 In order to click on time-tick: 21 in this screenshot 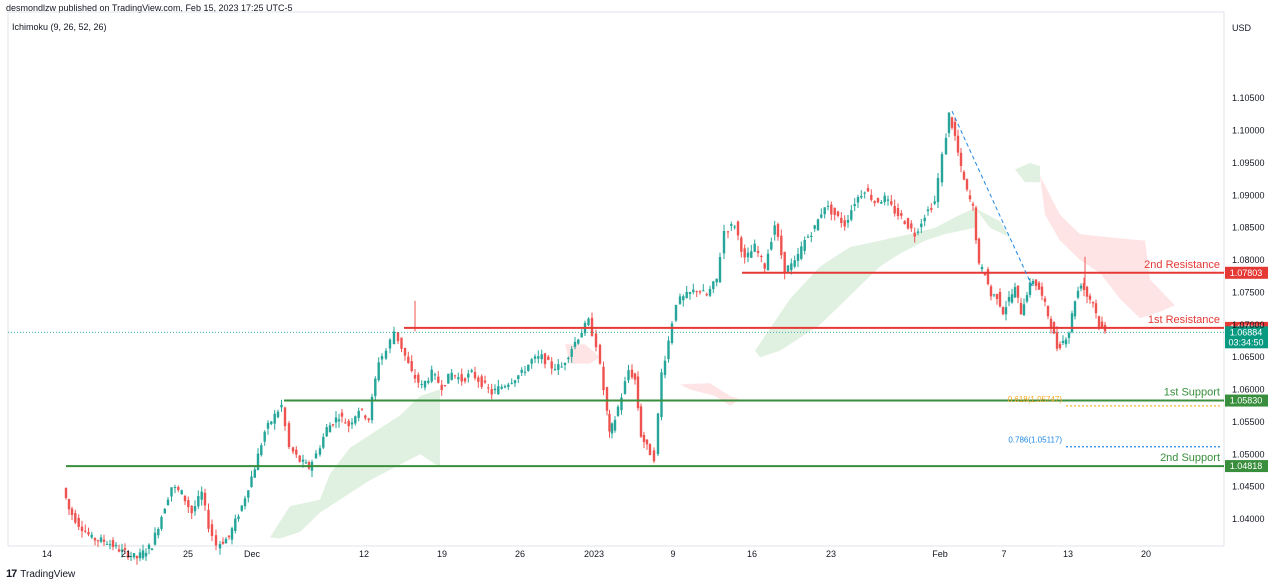, I will do `click(126, 554)`.